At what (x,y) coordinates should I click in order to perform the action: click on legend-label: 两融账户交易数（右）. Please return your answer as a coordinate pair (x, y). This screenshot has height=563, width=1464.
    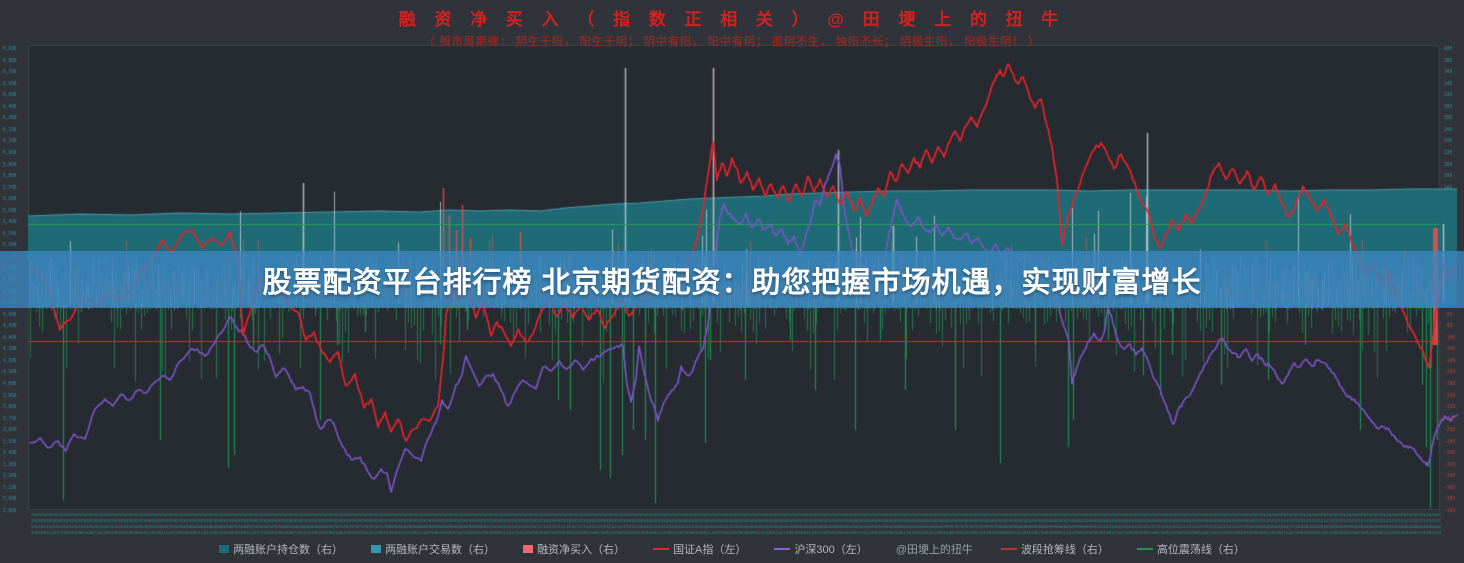
    Looking at the image, I should click on (440, 550).